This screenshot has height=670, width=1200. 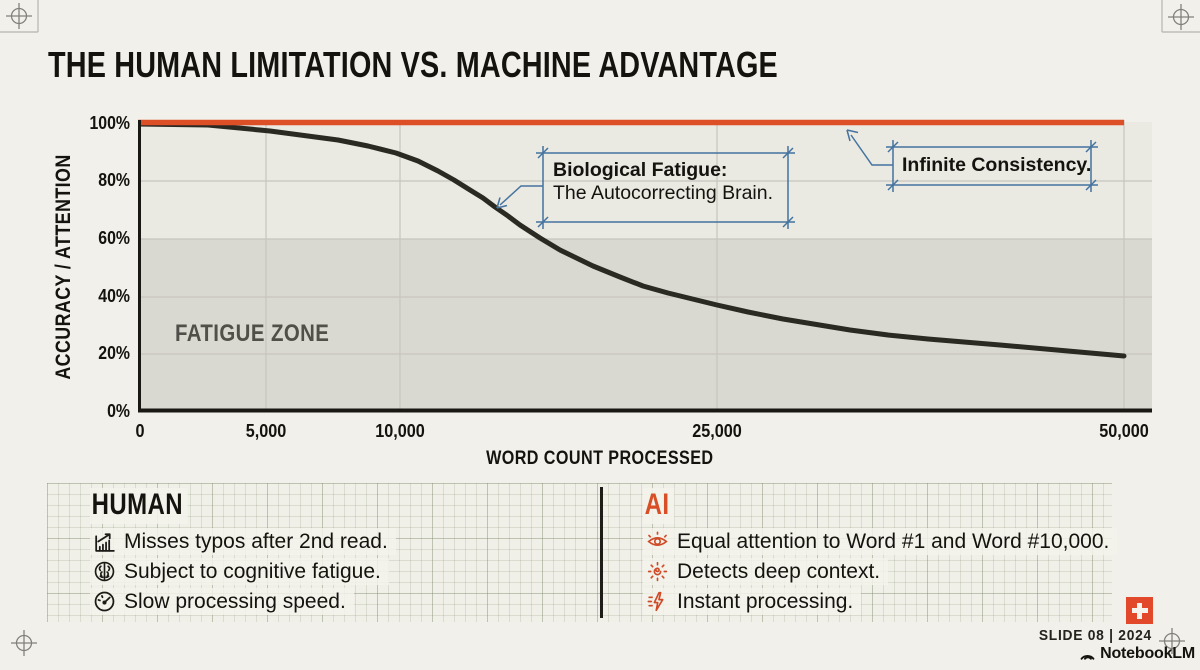 What do you see at coordinates (600, 16) in the screenshot?
I see `corner-frame-lines` at bounding box center [600, 16].